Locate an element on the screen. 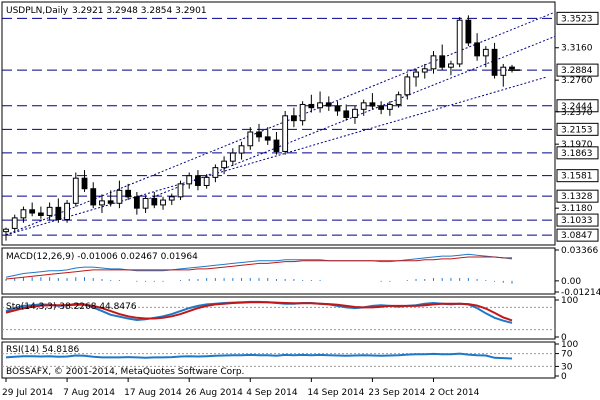 The image size is (600, 400). price-tick-label: 3.1033 is located at coordinates (577, 221).